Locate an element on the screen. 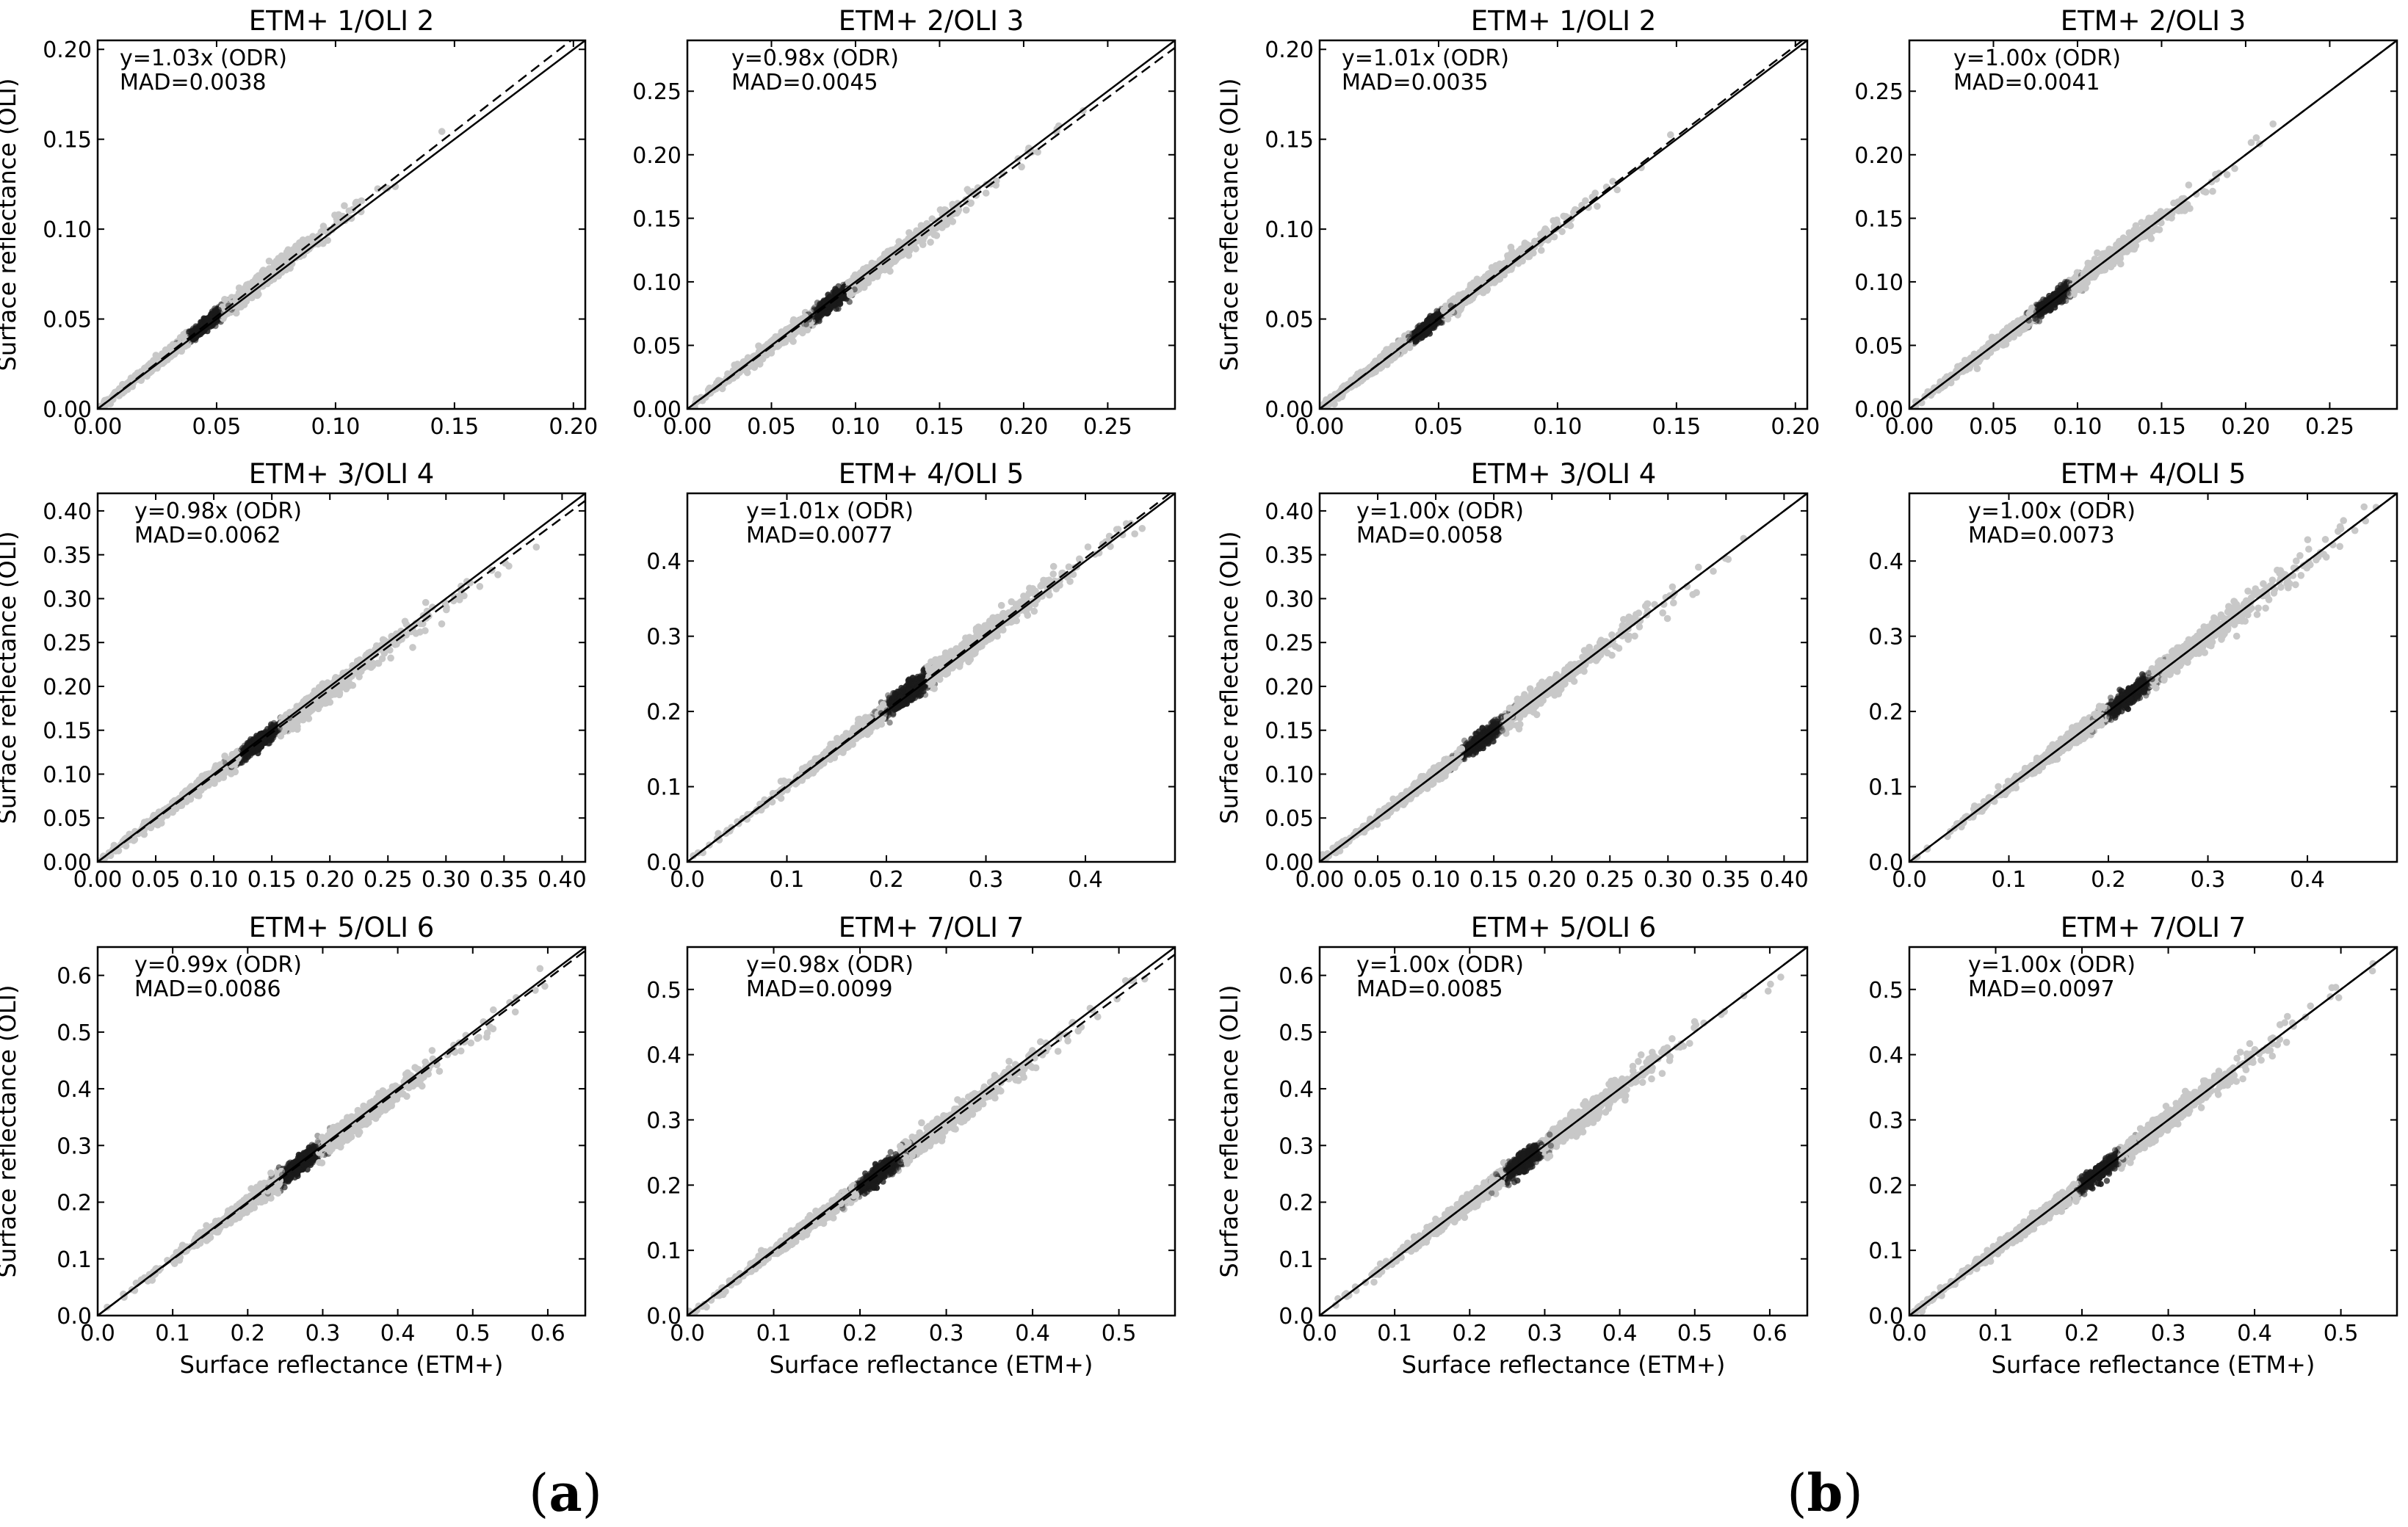 The width and height of the screenshot is (2408, 1527). x-tick-label: 0.25 is located at coordinates (1107, 427).